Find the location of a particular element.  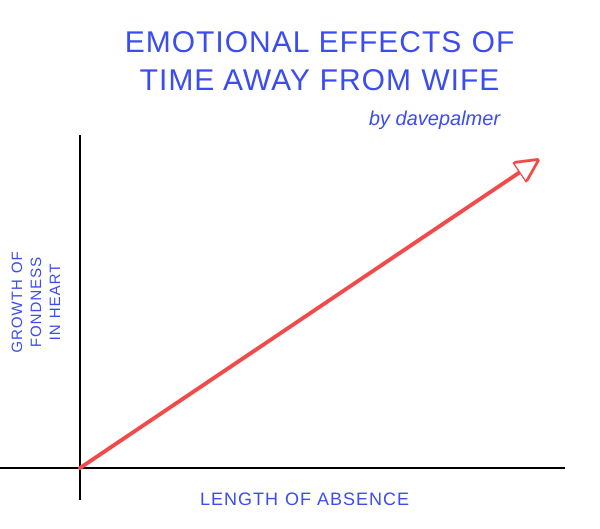

y-axis-title: GROWTH OF FONDNESS IN HEART is located at coordinates (36, 301).